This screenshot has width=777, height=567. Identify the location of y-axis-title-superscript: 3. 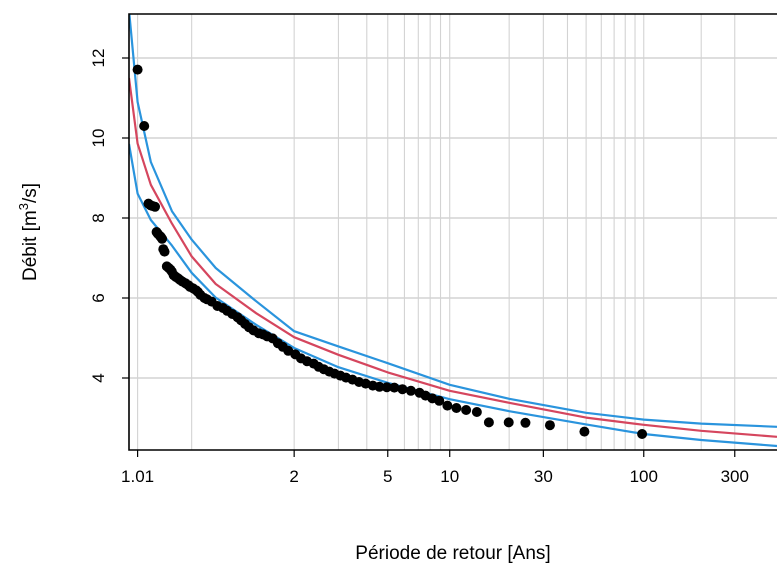
(23, 206).